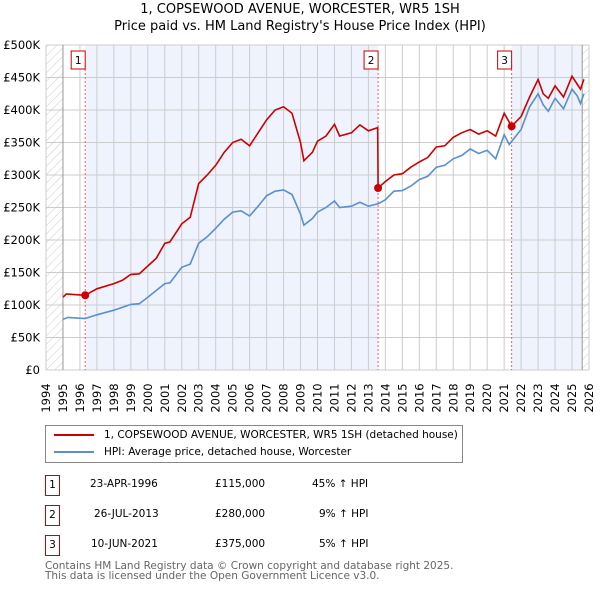 This screenshot has width=600, height=590. Describe the element at coordinates (334, 397) in the screenshot. I see `x-tick-label: 2011` at that location.